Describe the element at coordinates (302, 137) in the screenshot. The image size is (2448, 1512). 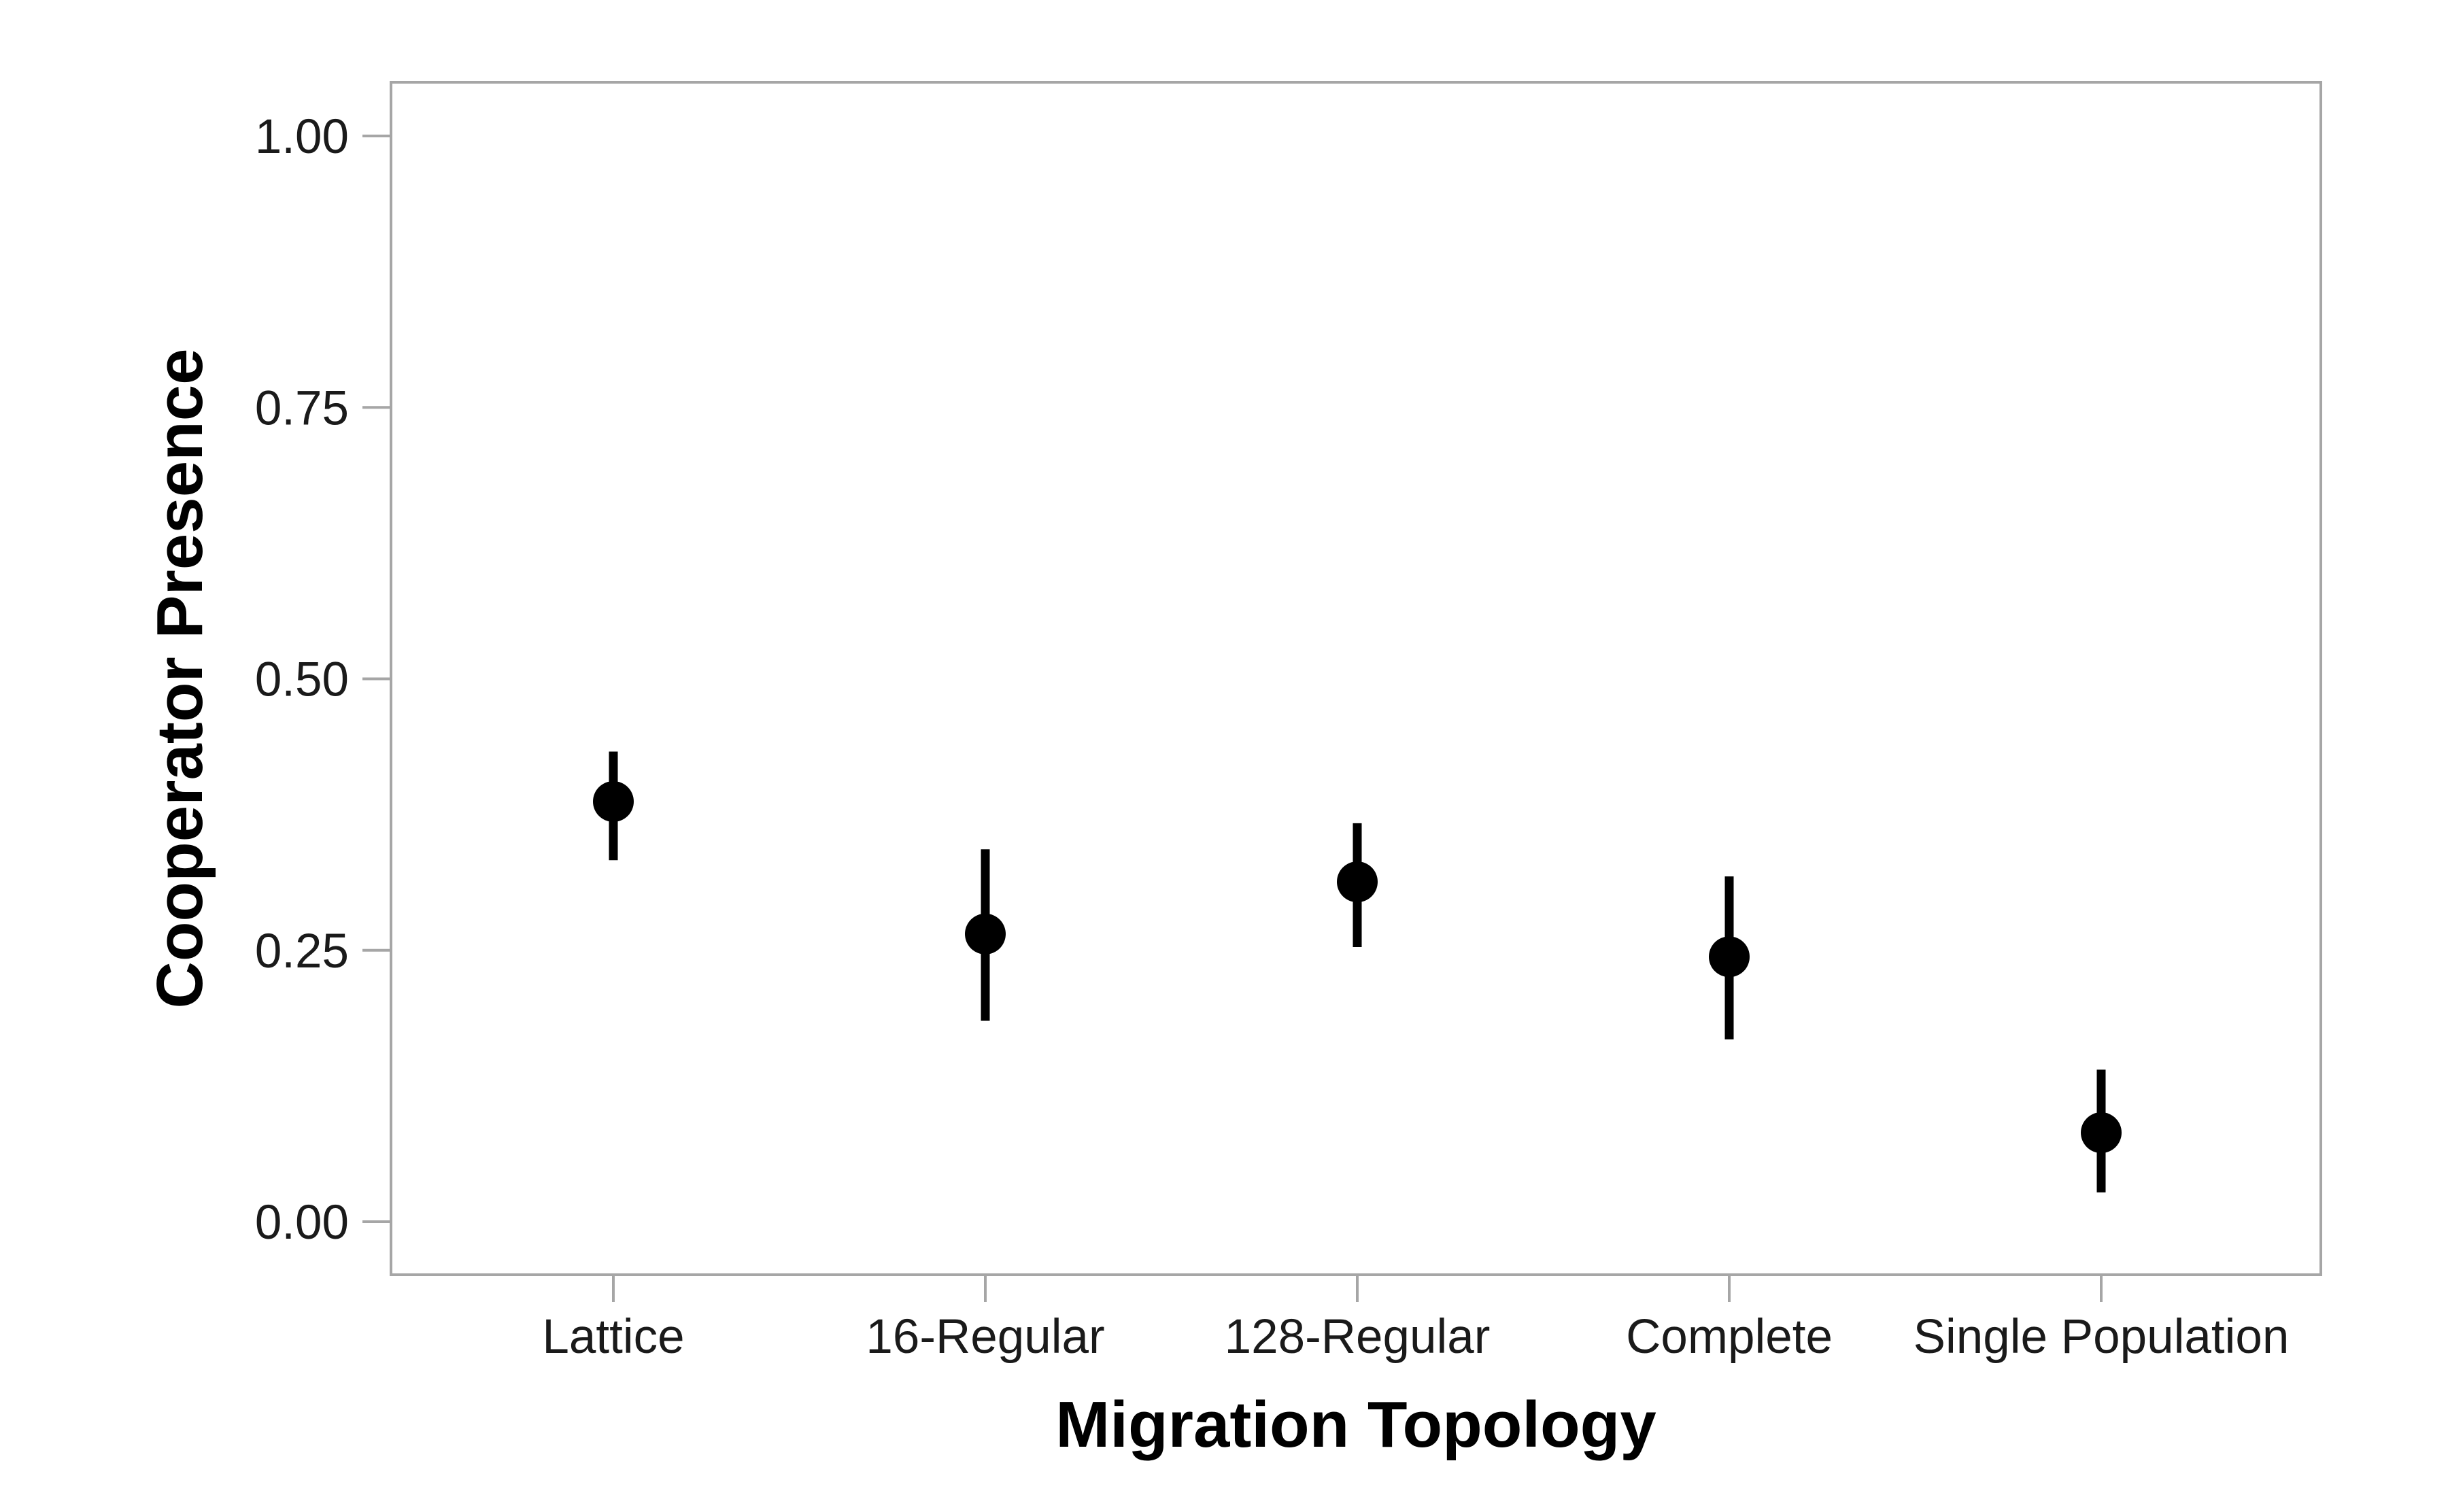
I see `y-tick-label: 1.00` at that location.